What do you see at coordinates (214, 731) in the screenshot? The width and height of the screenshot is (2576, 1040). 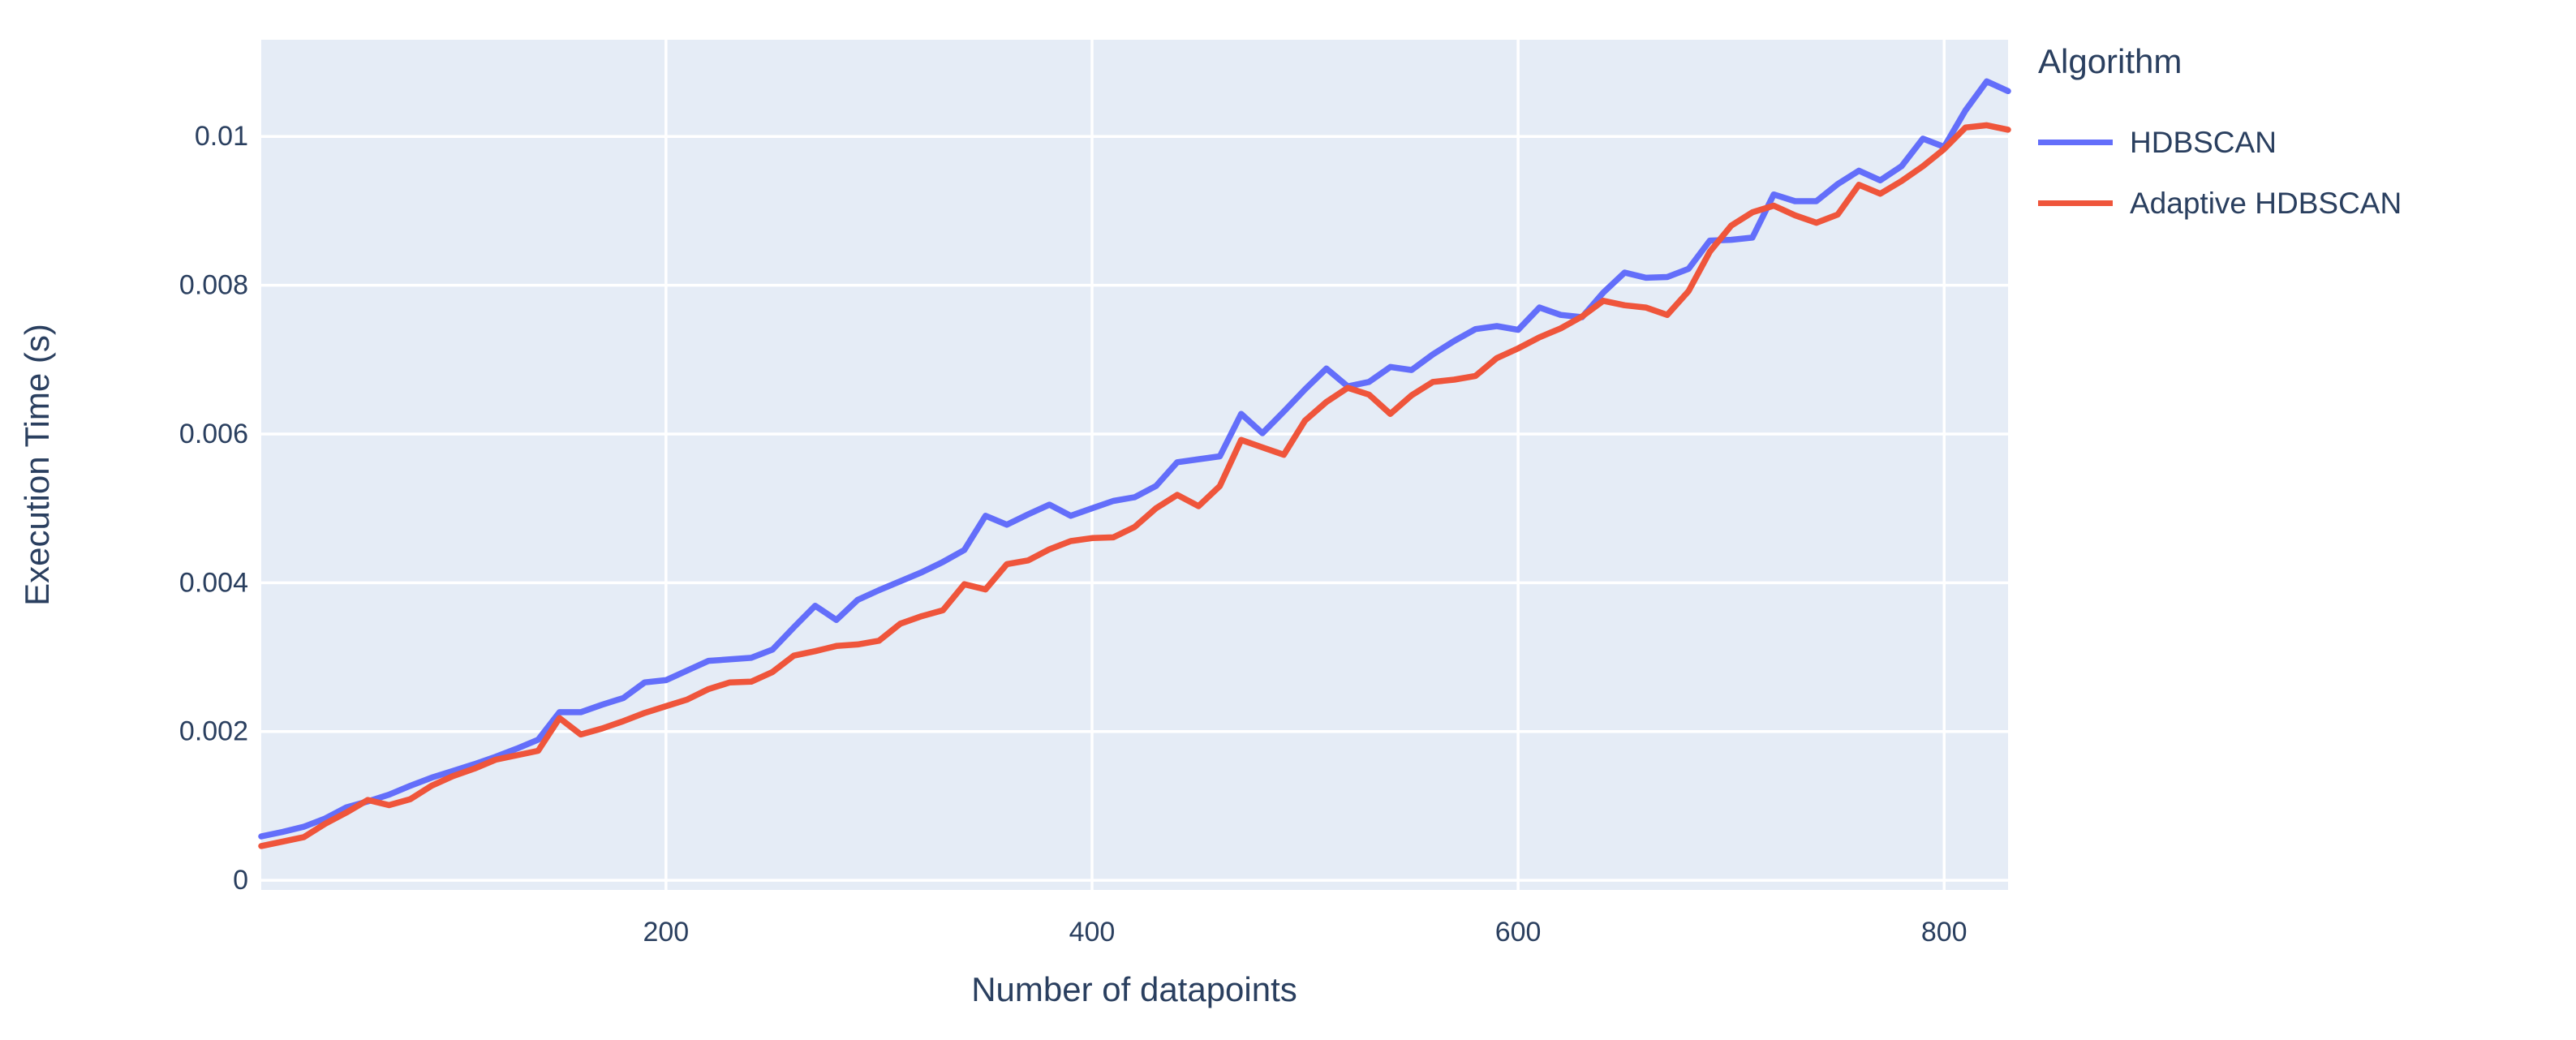 I see `y-tick-label: 0.002` at bounding box center [214, 731].